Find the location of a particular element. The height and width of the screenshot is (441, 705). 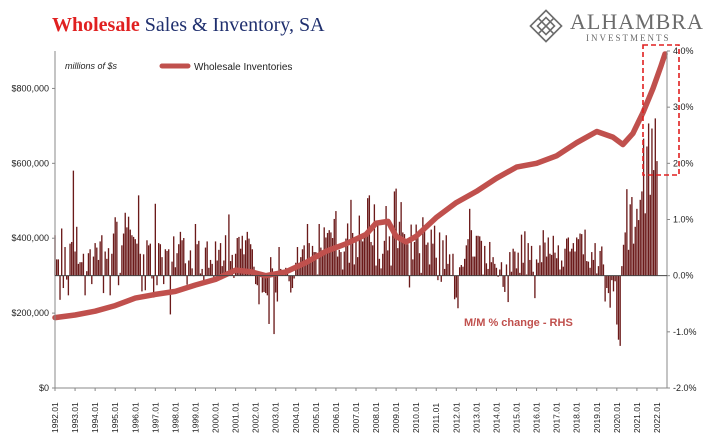

x-tick-label: 2008.01 is located at coordinates (376, 417).